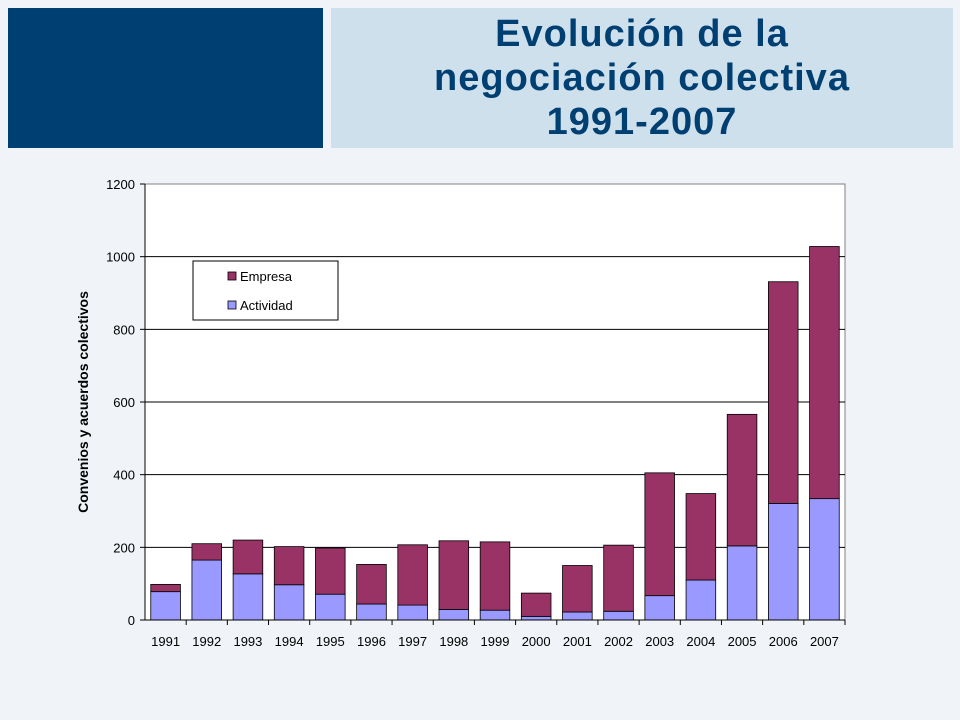 This screenshot has width=960, height=720. I want to click on bar-actividad-2007, so click(824, 559).